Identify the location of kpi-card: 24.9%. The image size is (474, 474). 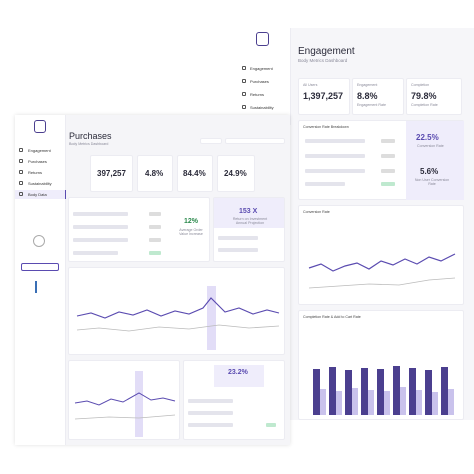
(236, 173).